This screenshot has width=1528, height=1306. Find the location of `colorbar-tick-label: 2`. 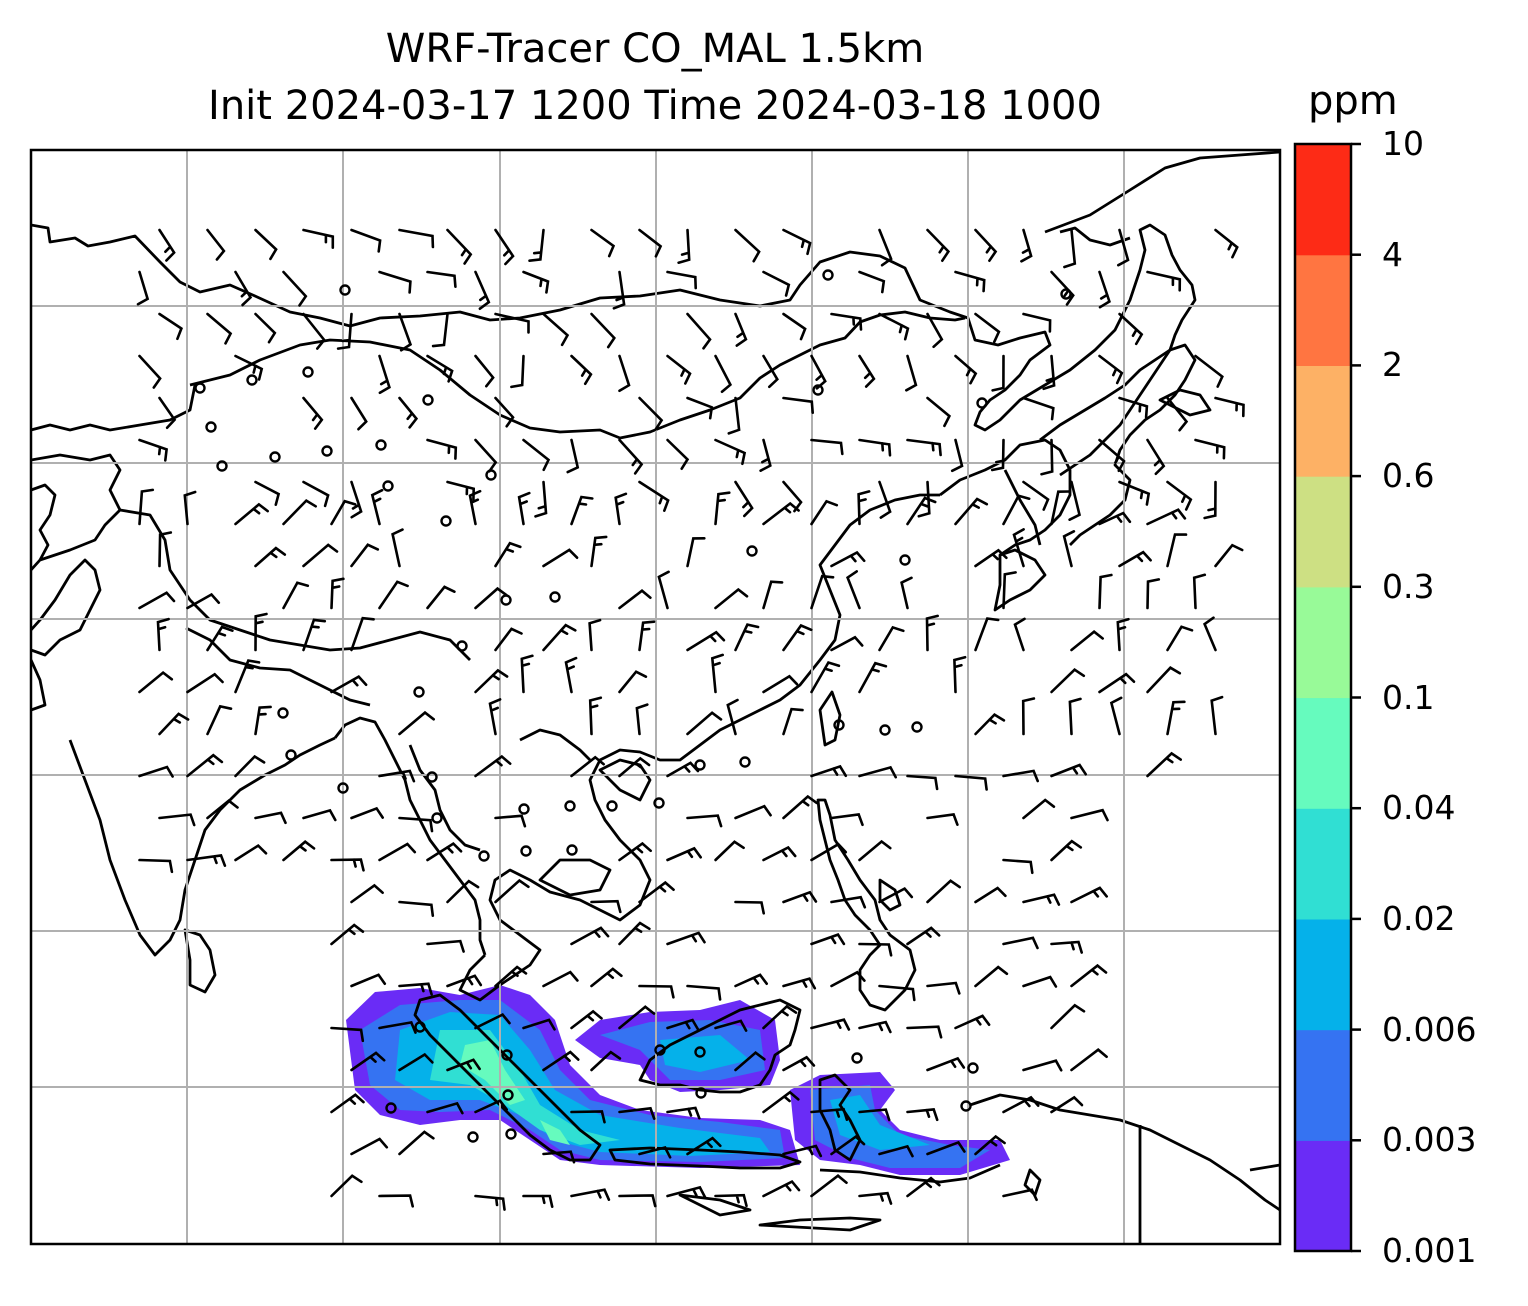

colorbar-tick-label: 2 is located at coordinates (1392, 365).